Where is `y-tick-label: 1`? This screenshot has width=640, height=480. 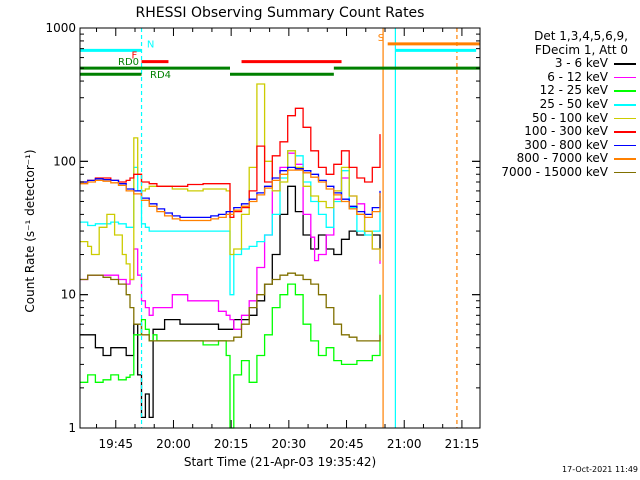
y-tick-label: 1 is located at coordinates (72, 428).